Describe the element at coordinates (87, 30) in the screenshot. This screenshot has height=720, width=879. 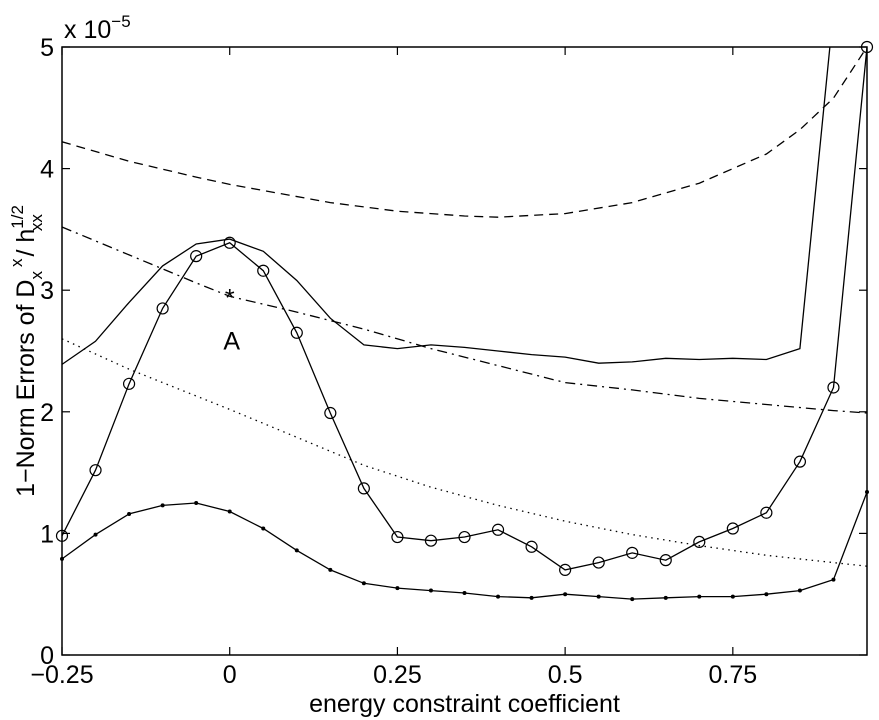
I see `y-exponent-prefix: x 10` at that location.